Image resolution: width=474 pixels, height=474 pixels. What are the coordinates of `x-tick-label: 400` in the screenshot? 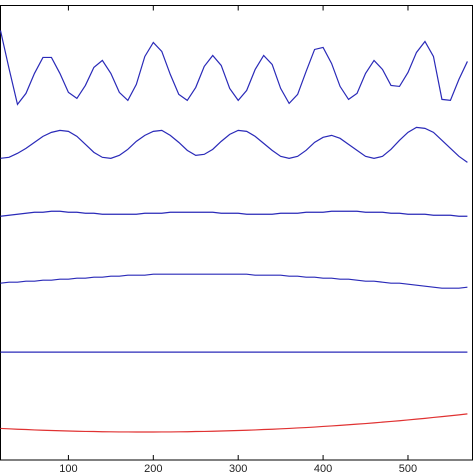 It's located at (323, 468).